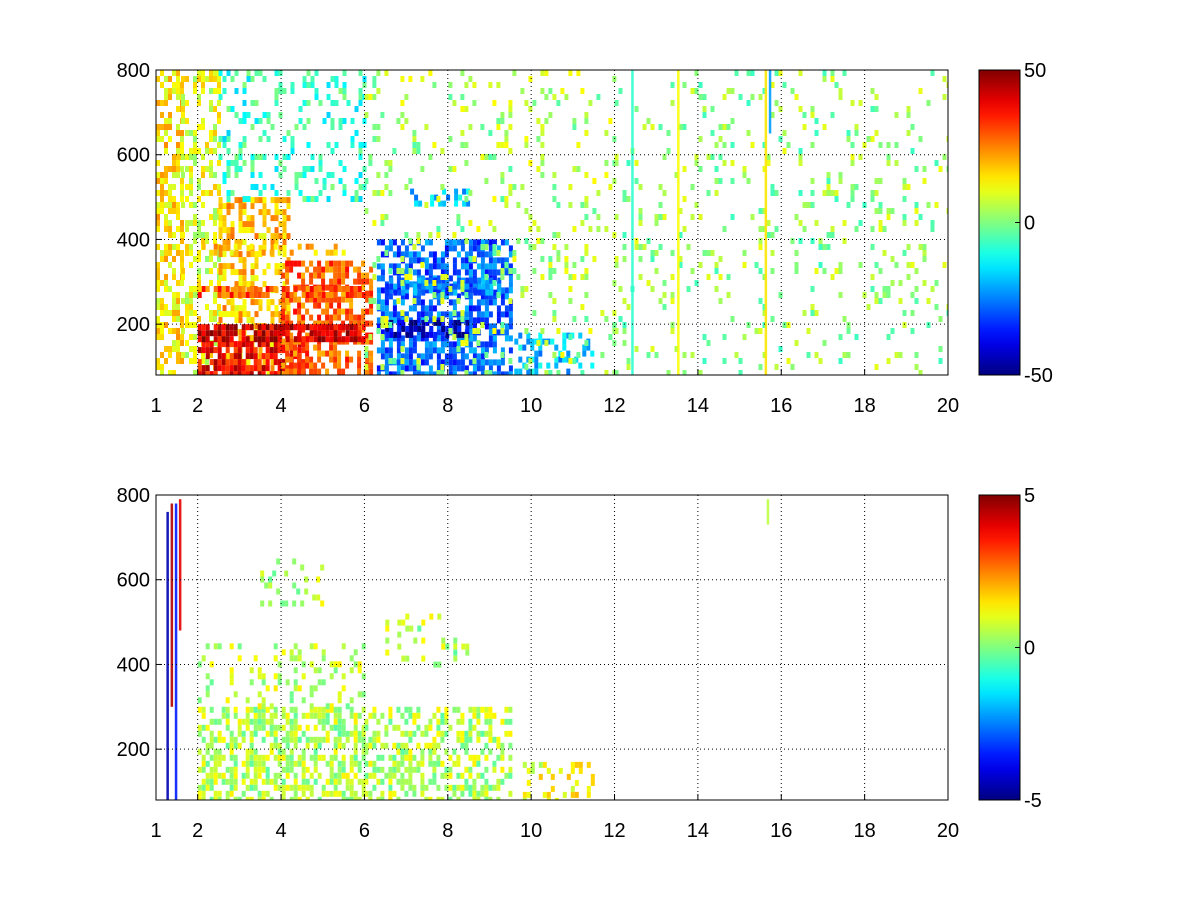  I want to click on x-tick-label: 4, so click(280, 831).